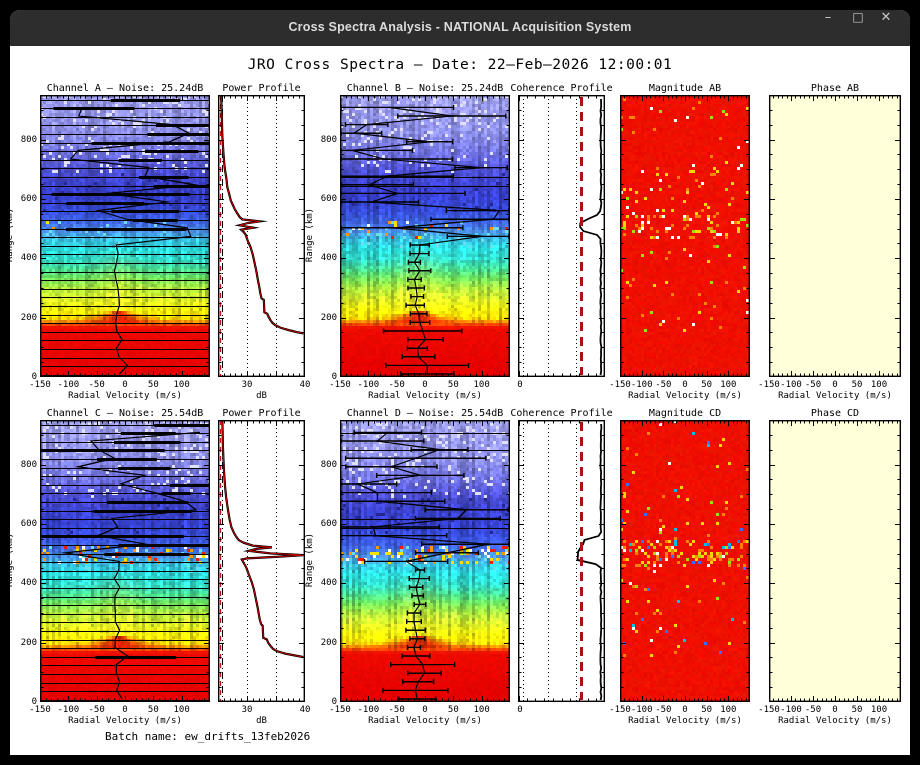 This screenshot has width=920, height=765. Describe the element at coordinates (247, 710) in the screenshot. I see `x-tick-label: 30` at that location.